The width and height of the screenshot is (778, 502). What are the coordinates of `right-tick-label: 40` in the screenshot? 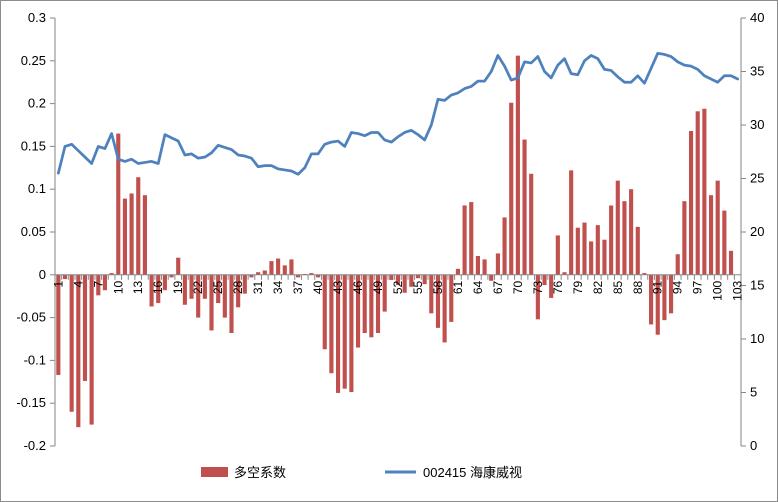 It's located at (757, 17).